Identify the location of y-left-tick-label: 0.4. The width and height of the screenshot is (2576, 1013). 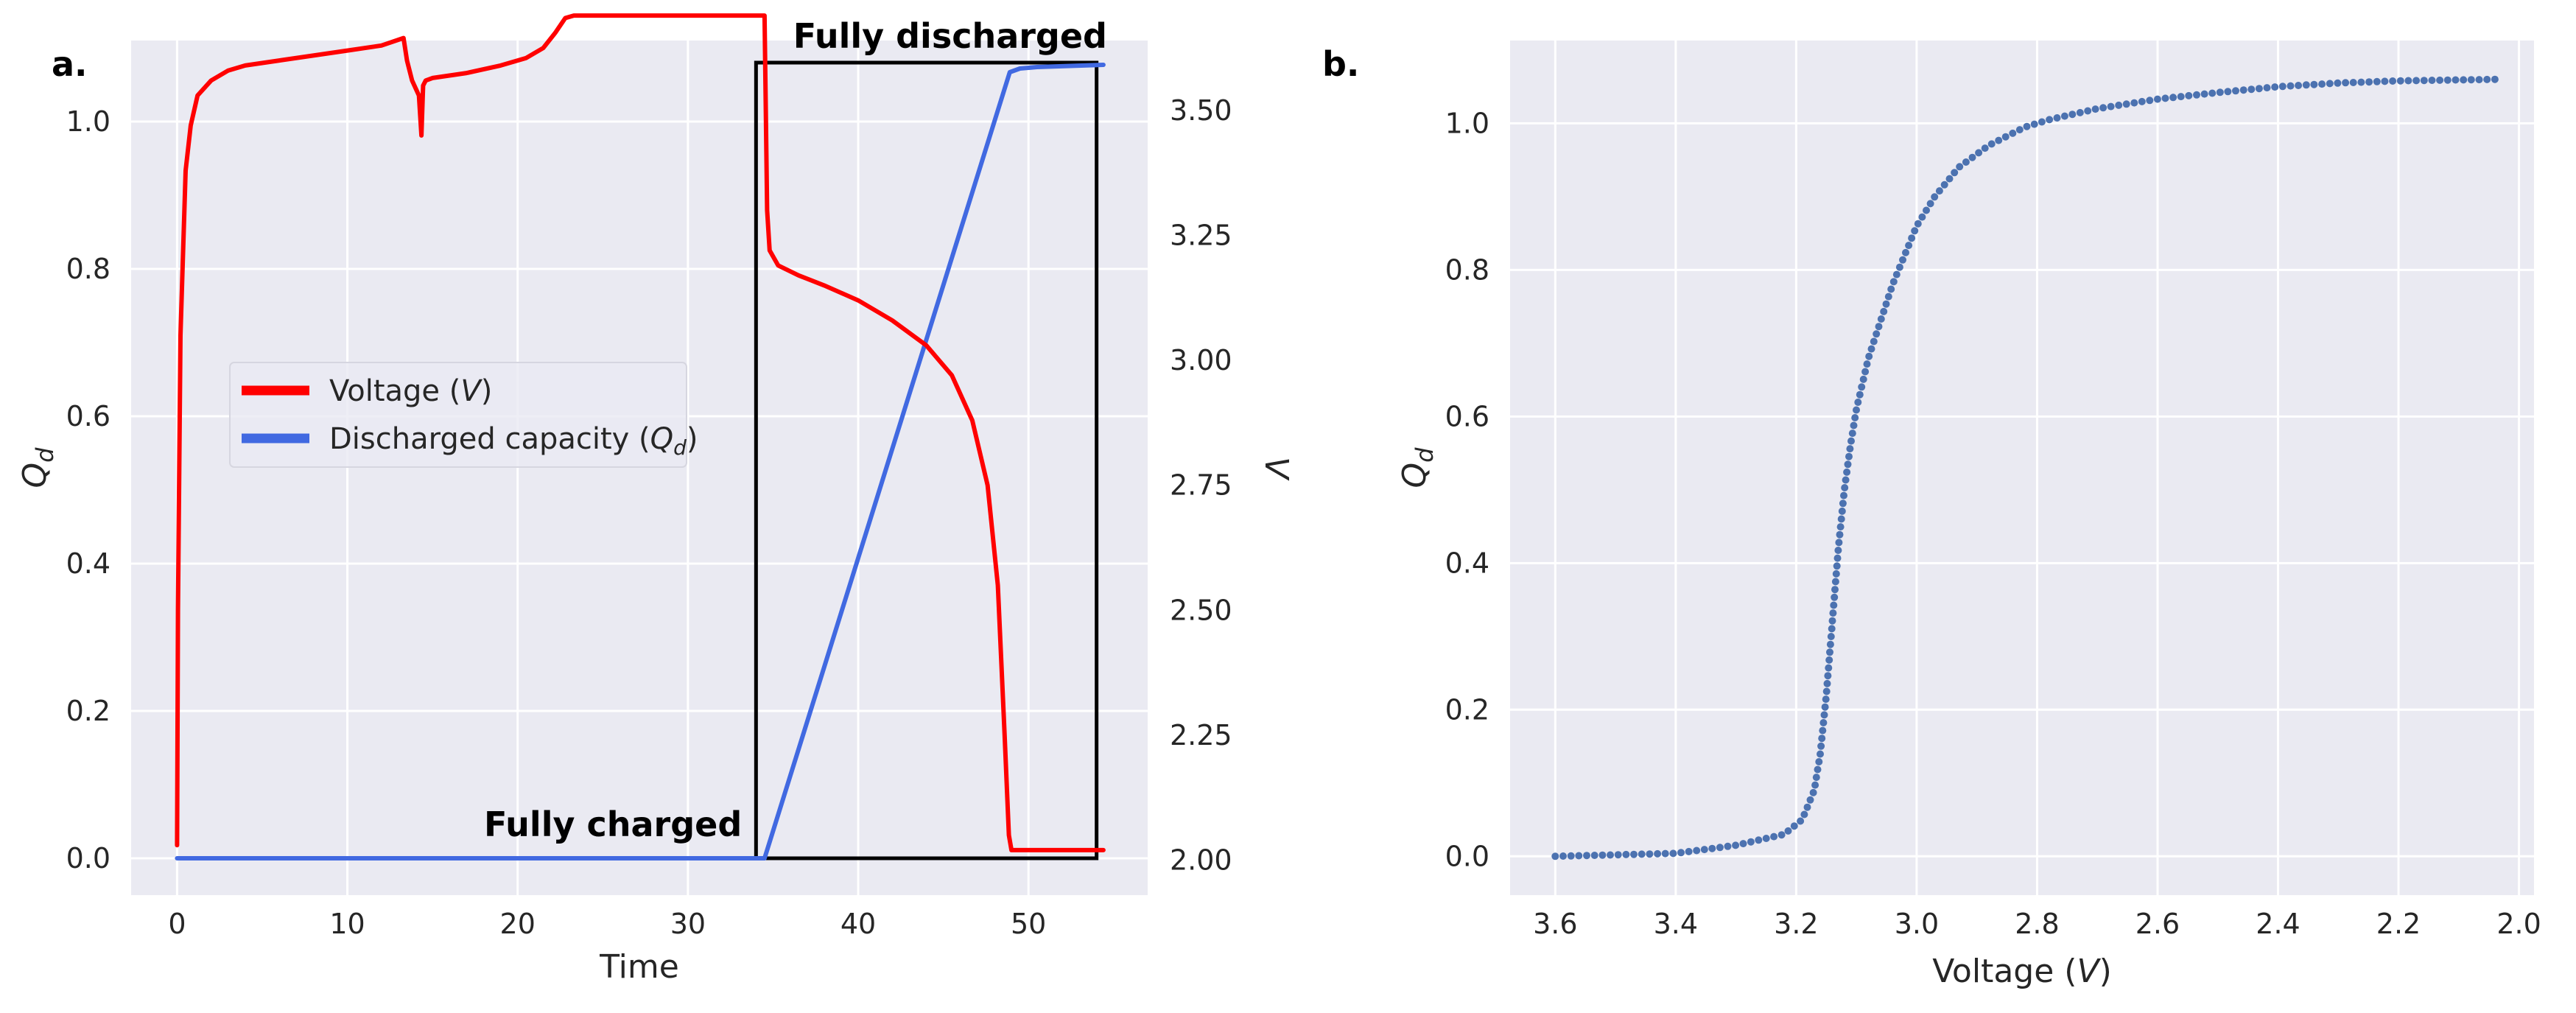
(88, 563).